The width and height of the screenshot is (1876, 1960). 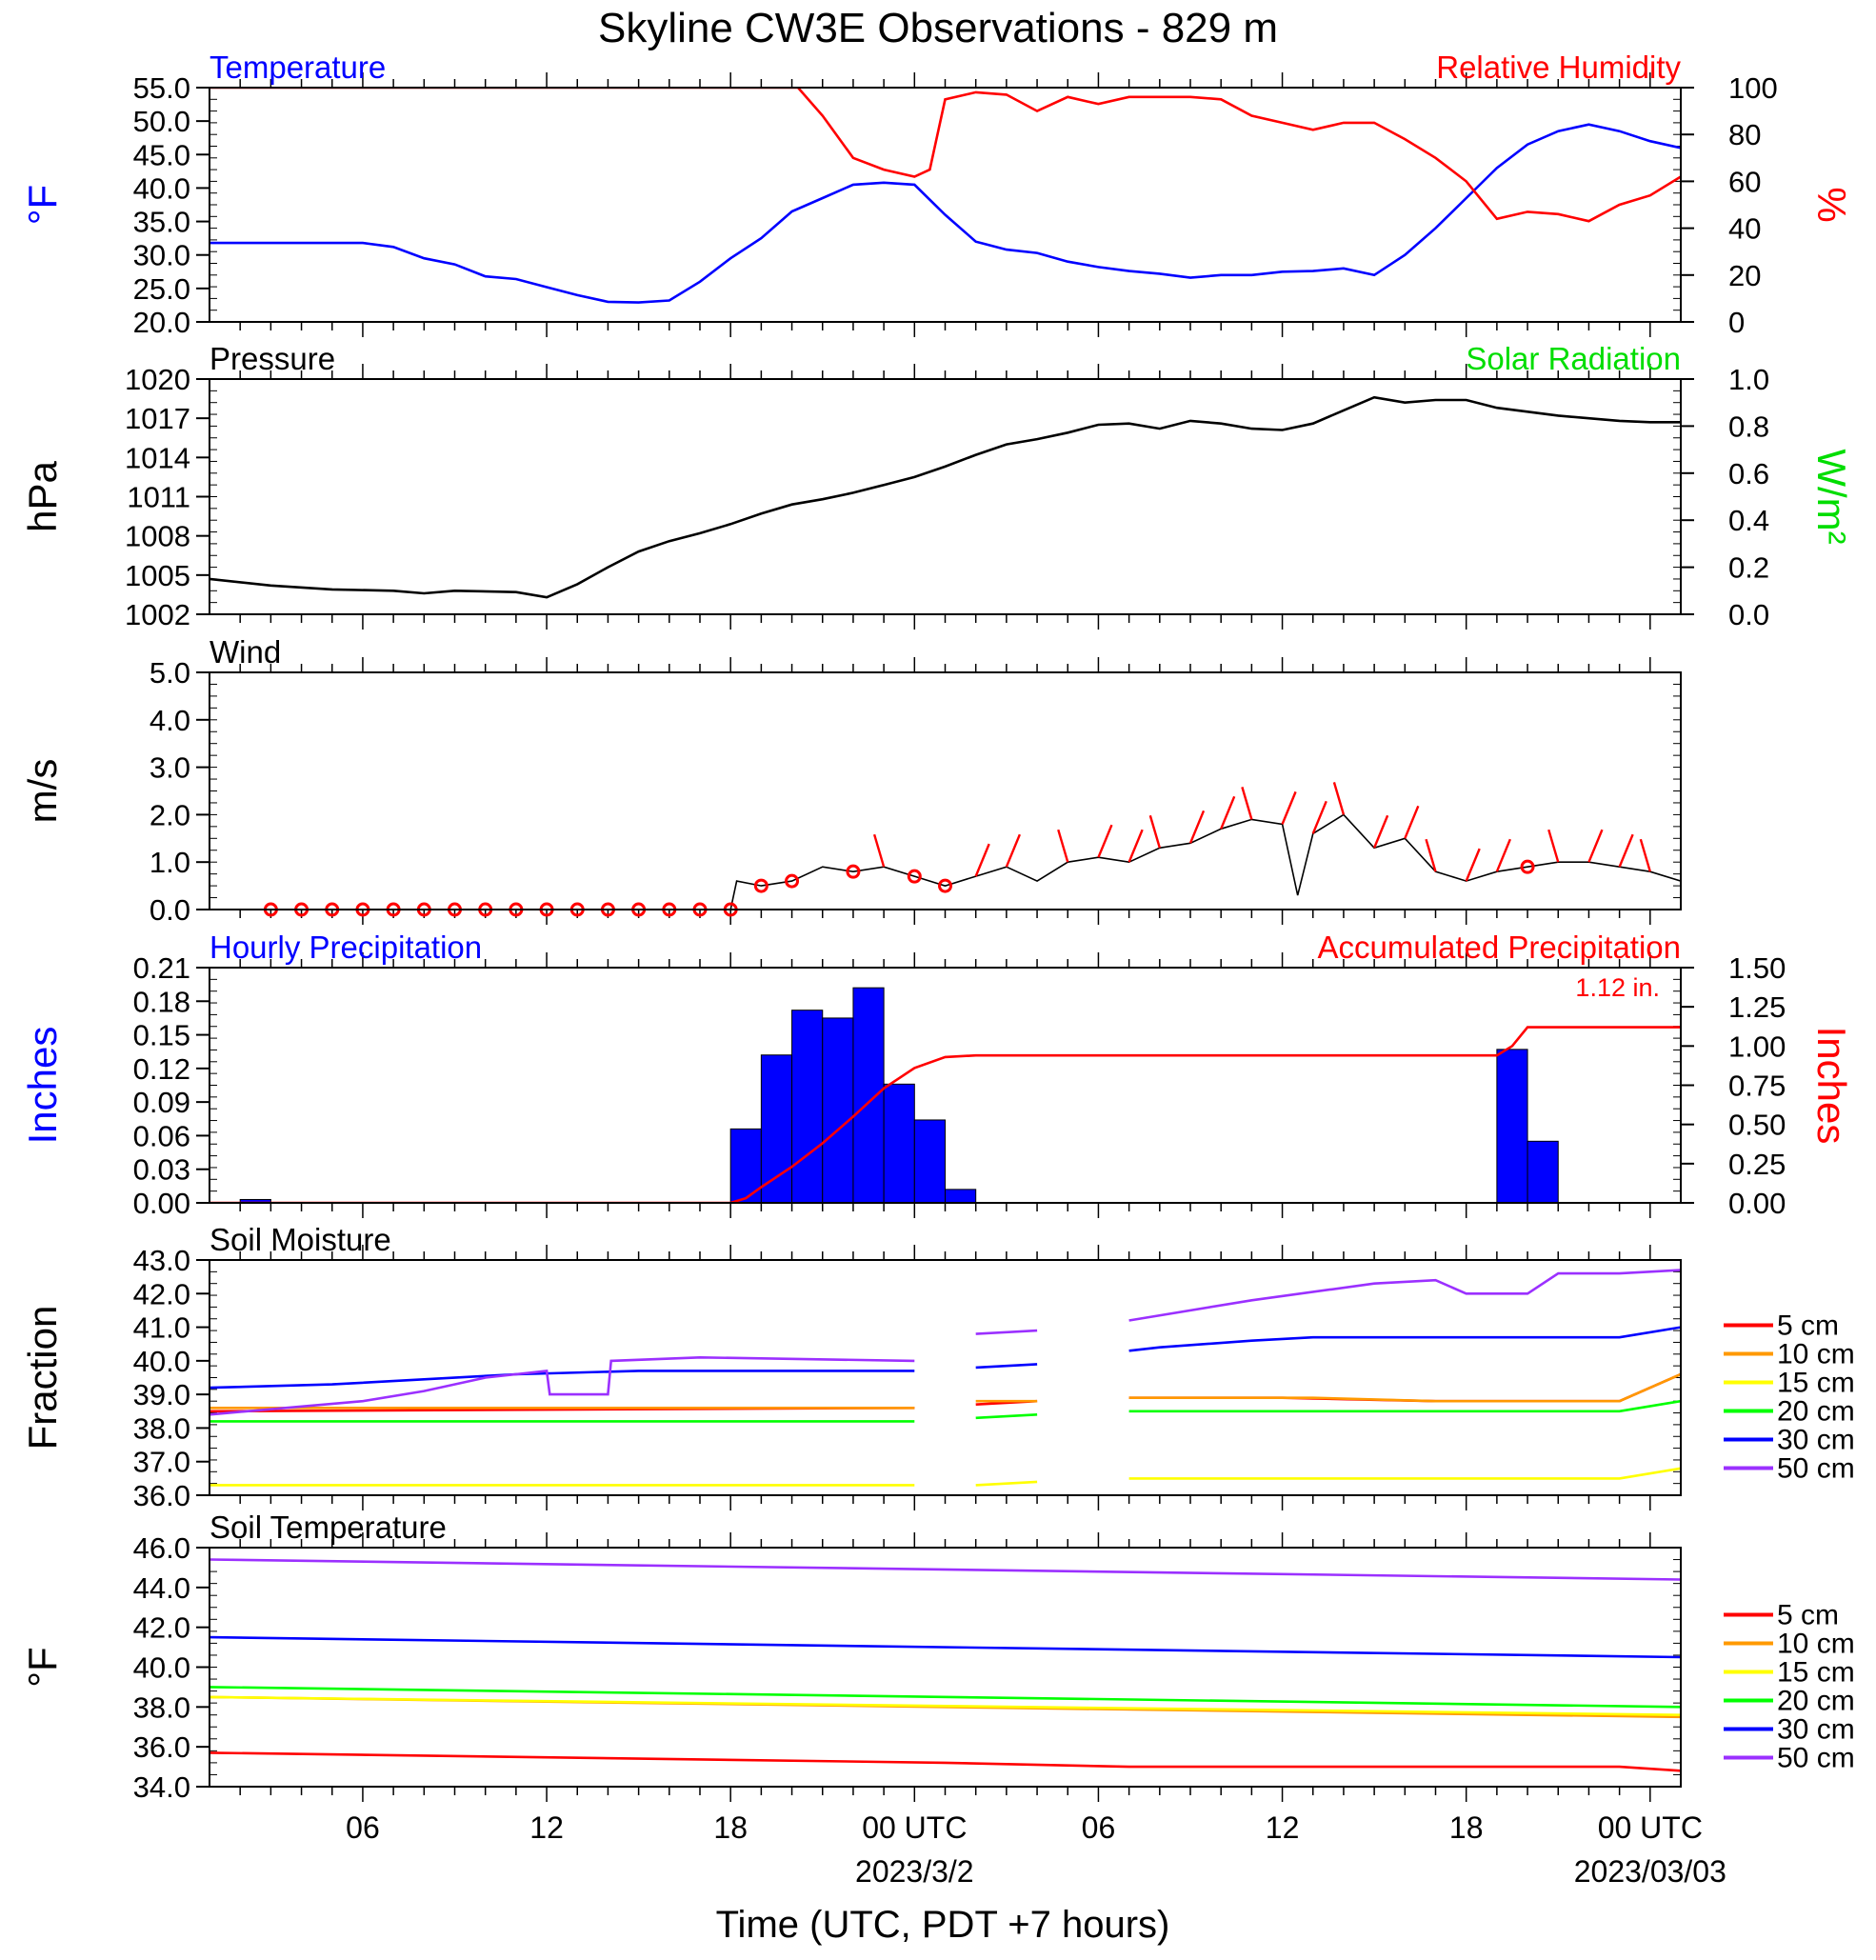 What do you see at coordinates (1808, 1326) in the screenshot?
I see `legend-label-5-cm: 5 cm` at bounding box center [1808, 1326].